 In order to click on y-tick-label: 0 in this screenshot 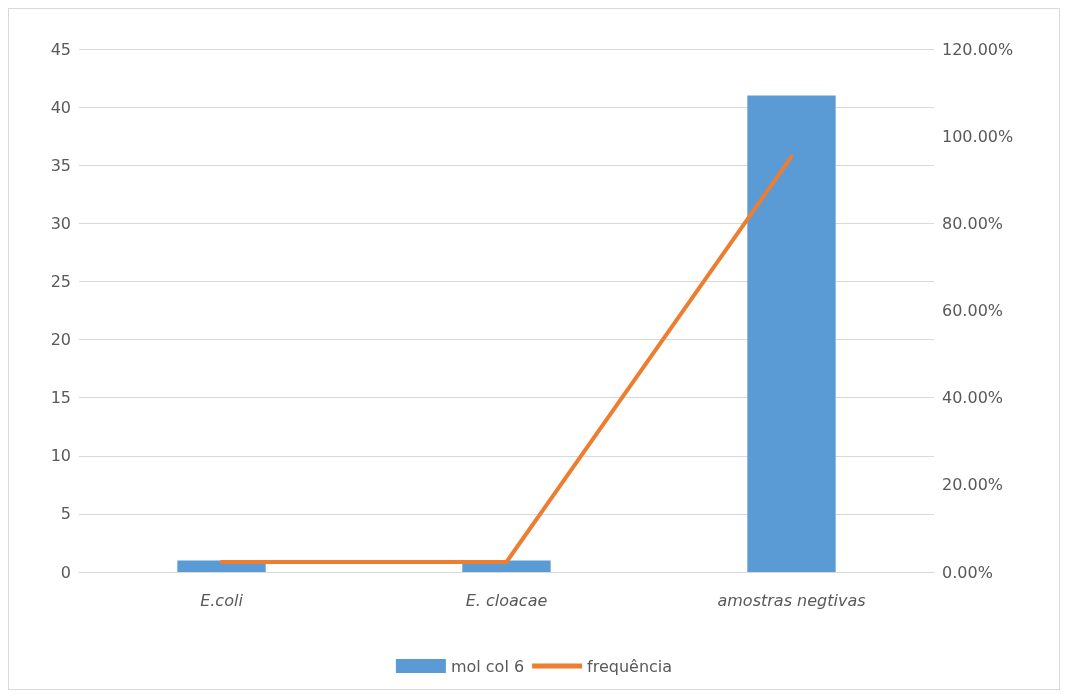, I will do `click(65, 572)`.